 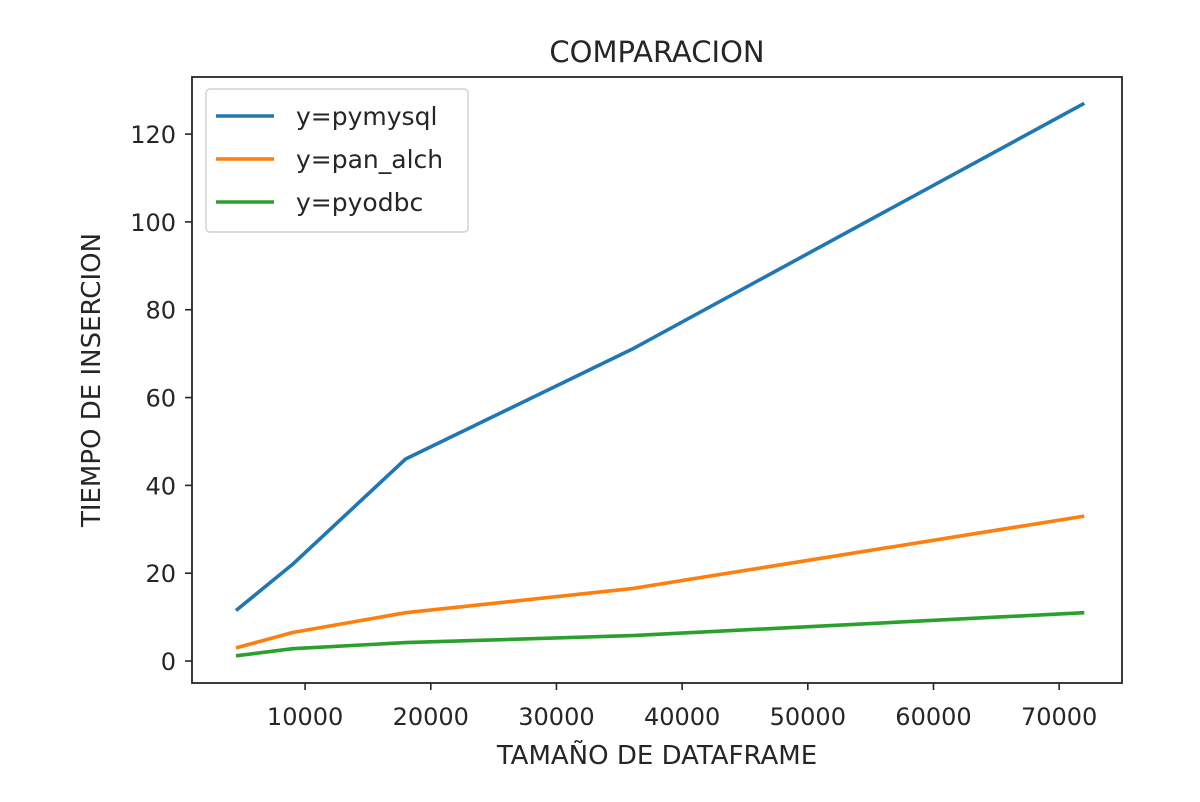 What do you see at coordinates (656, 755) in the screenshot?
I see `x-axis-label: TAMAÑO DE DATAFRAME` at bounding box center [656, 755].